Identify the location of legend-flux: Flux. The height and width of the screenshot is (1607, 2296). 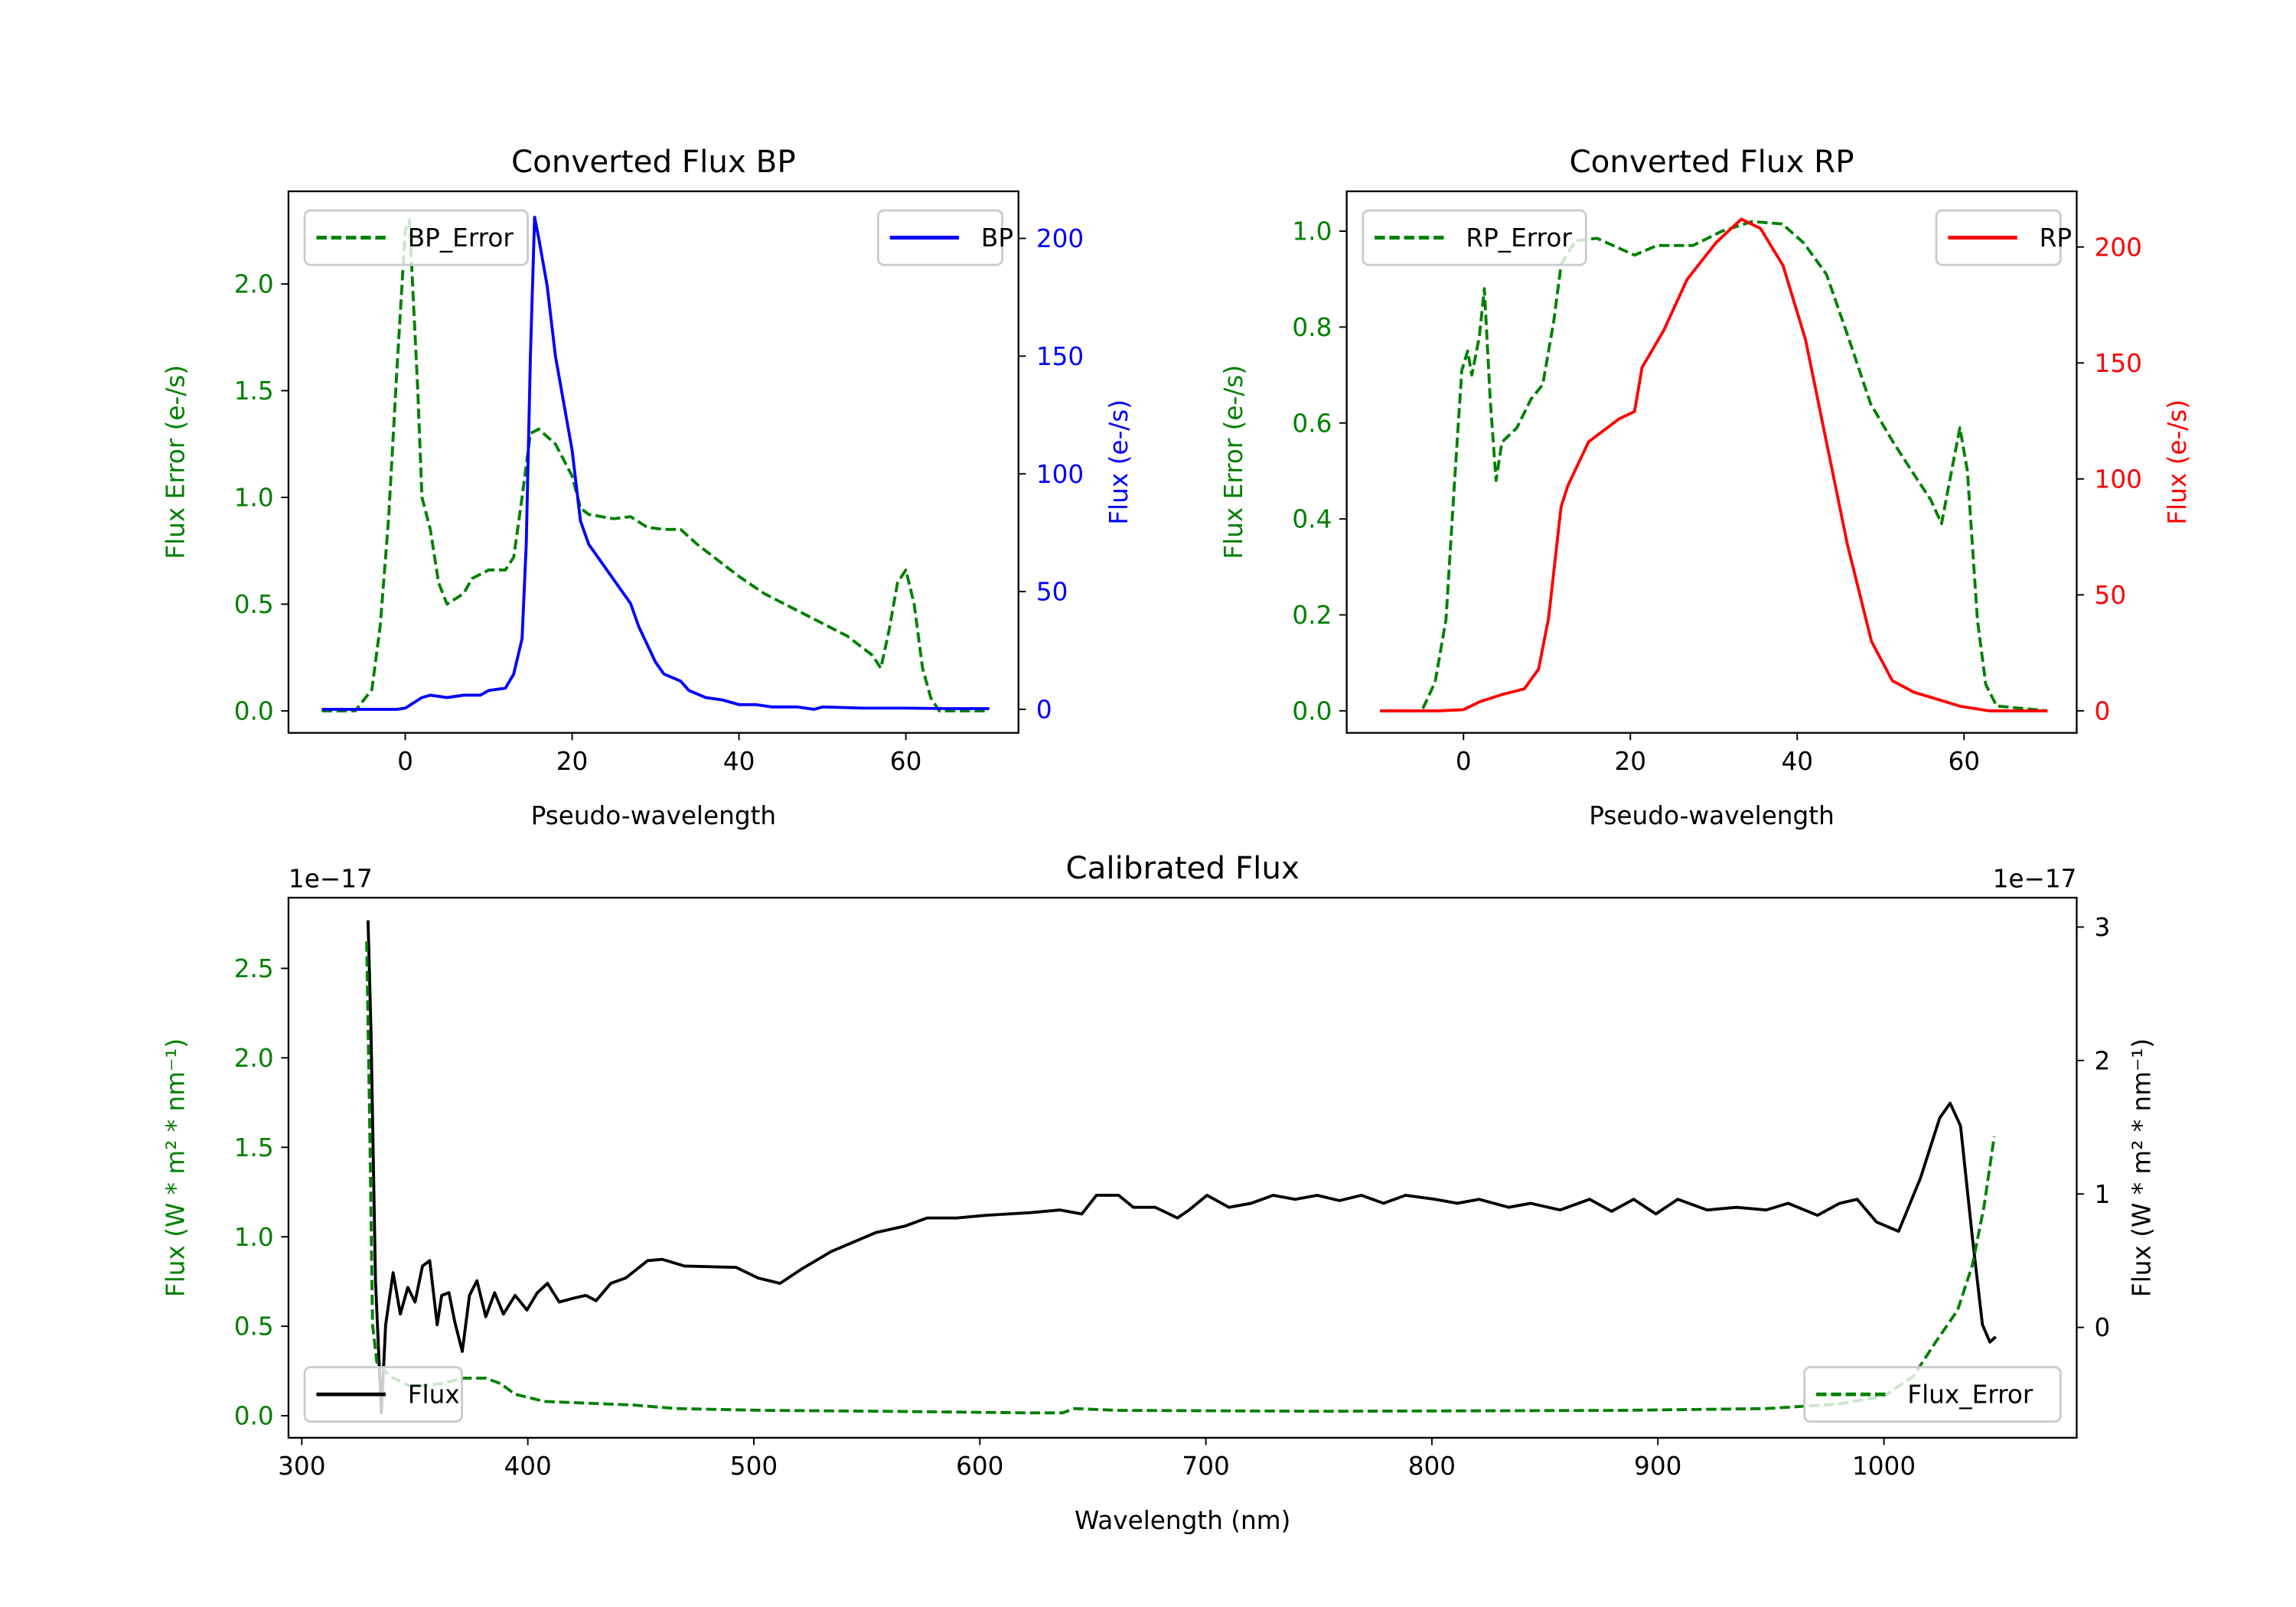
(383, 1394).